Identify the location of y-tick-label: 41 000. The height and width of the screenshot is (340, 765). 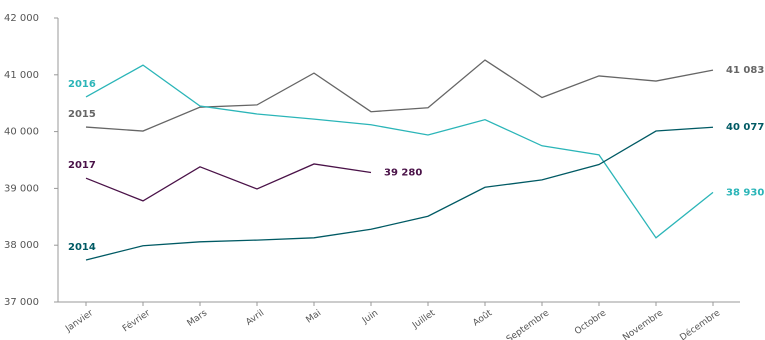
(21, 75).